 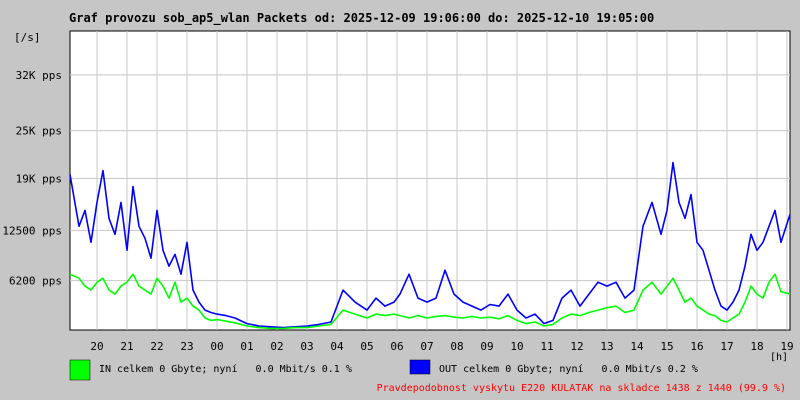 What do you see at coordinates (396, 346) in the screenshot?
I see `x-tick-label: 06` at bounding box center [396, 346].